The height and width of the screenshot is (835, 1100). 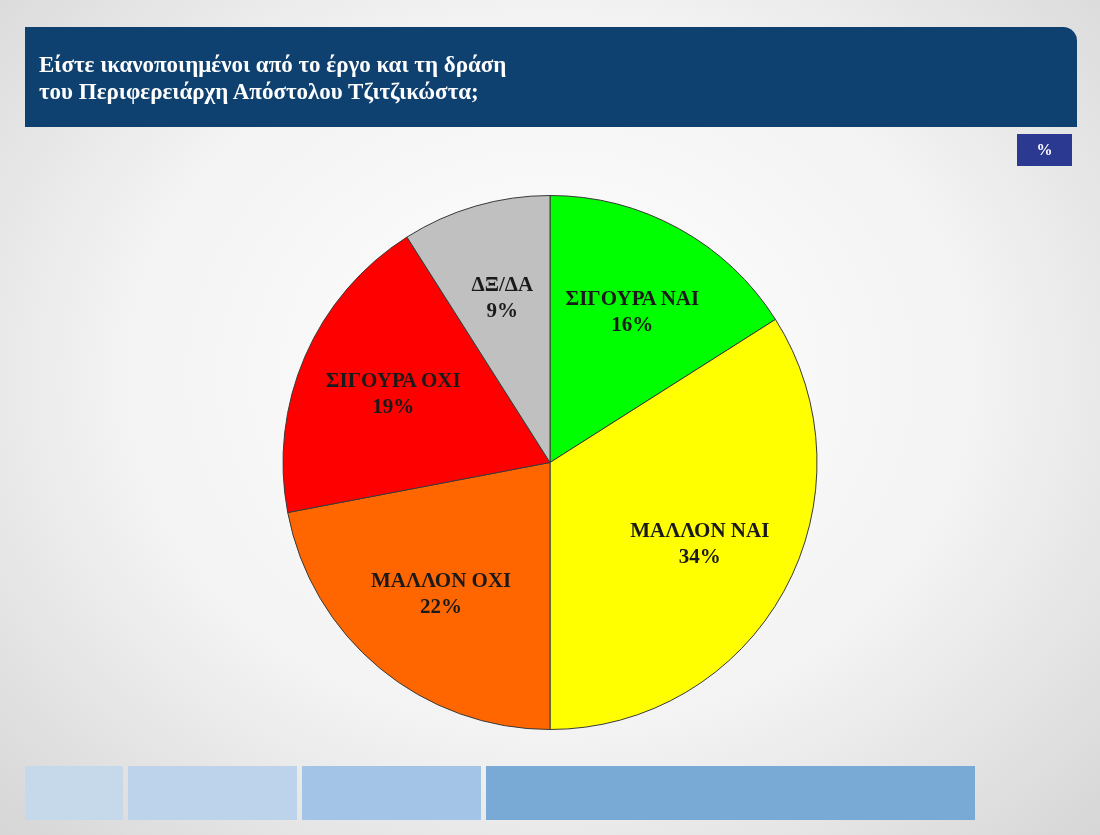 I want to click on slice-label: ΜΑΛΛΟΝ ΝΑΙ, so click(x=700, y=530).